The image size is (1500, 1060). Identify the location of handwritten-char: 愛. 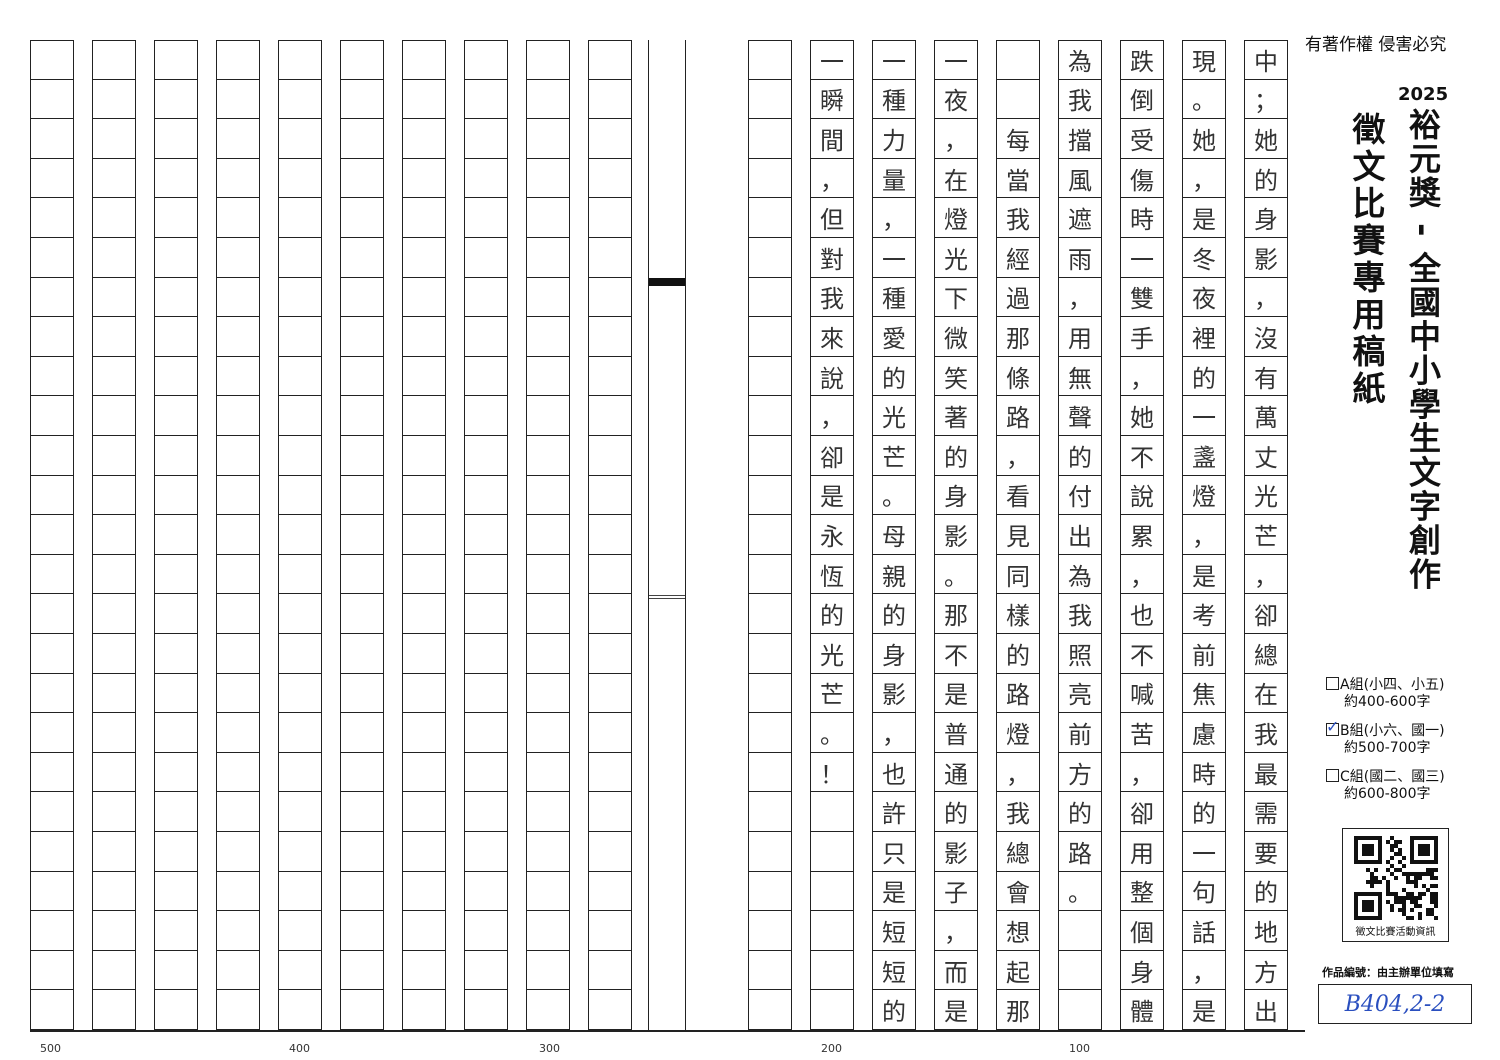
(894, 338).